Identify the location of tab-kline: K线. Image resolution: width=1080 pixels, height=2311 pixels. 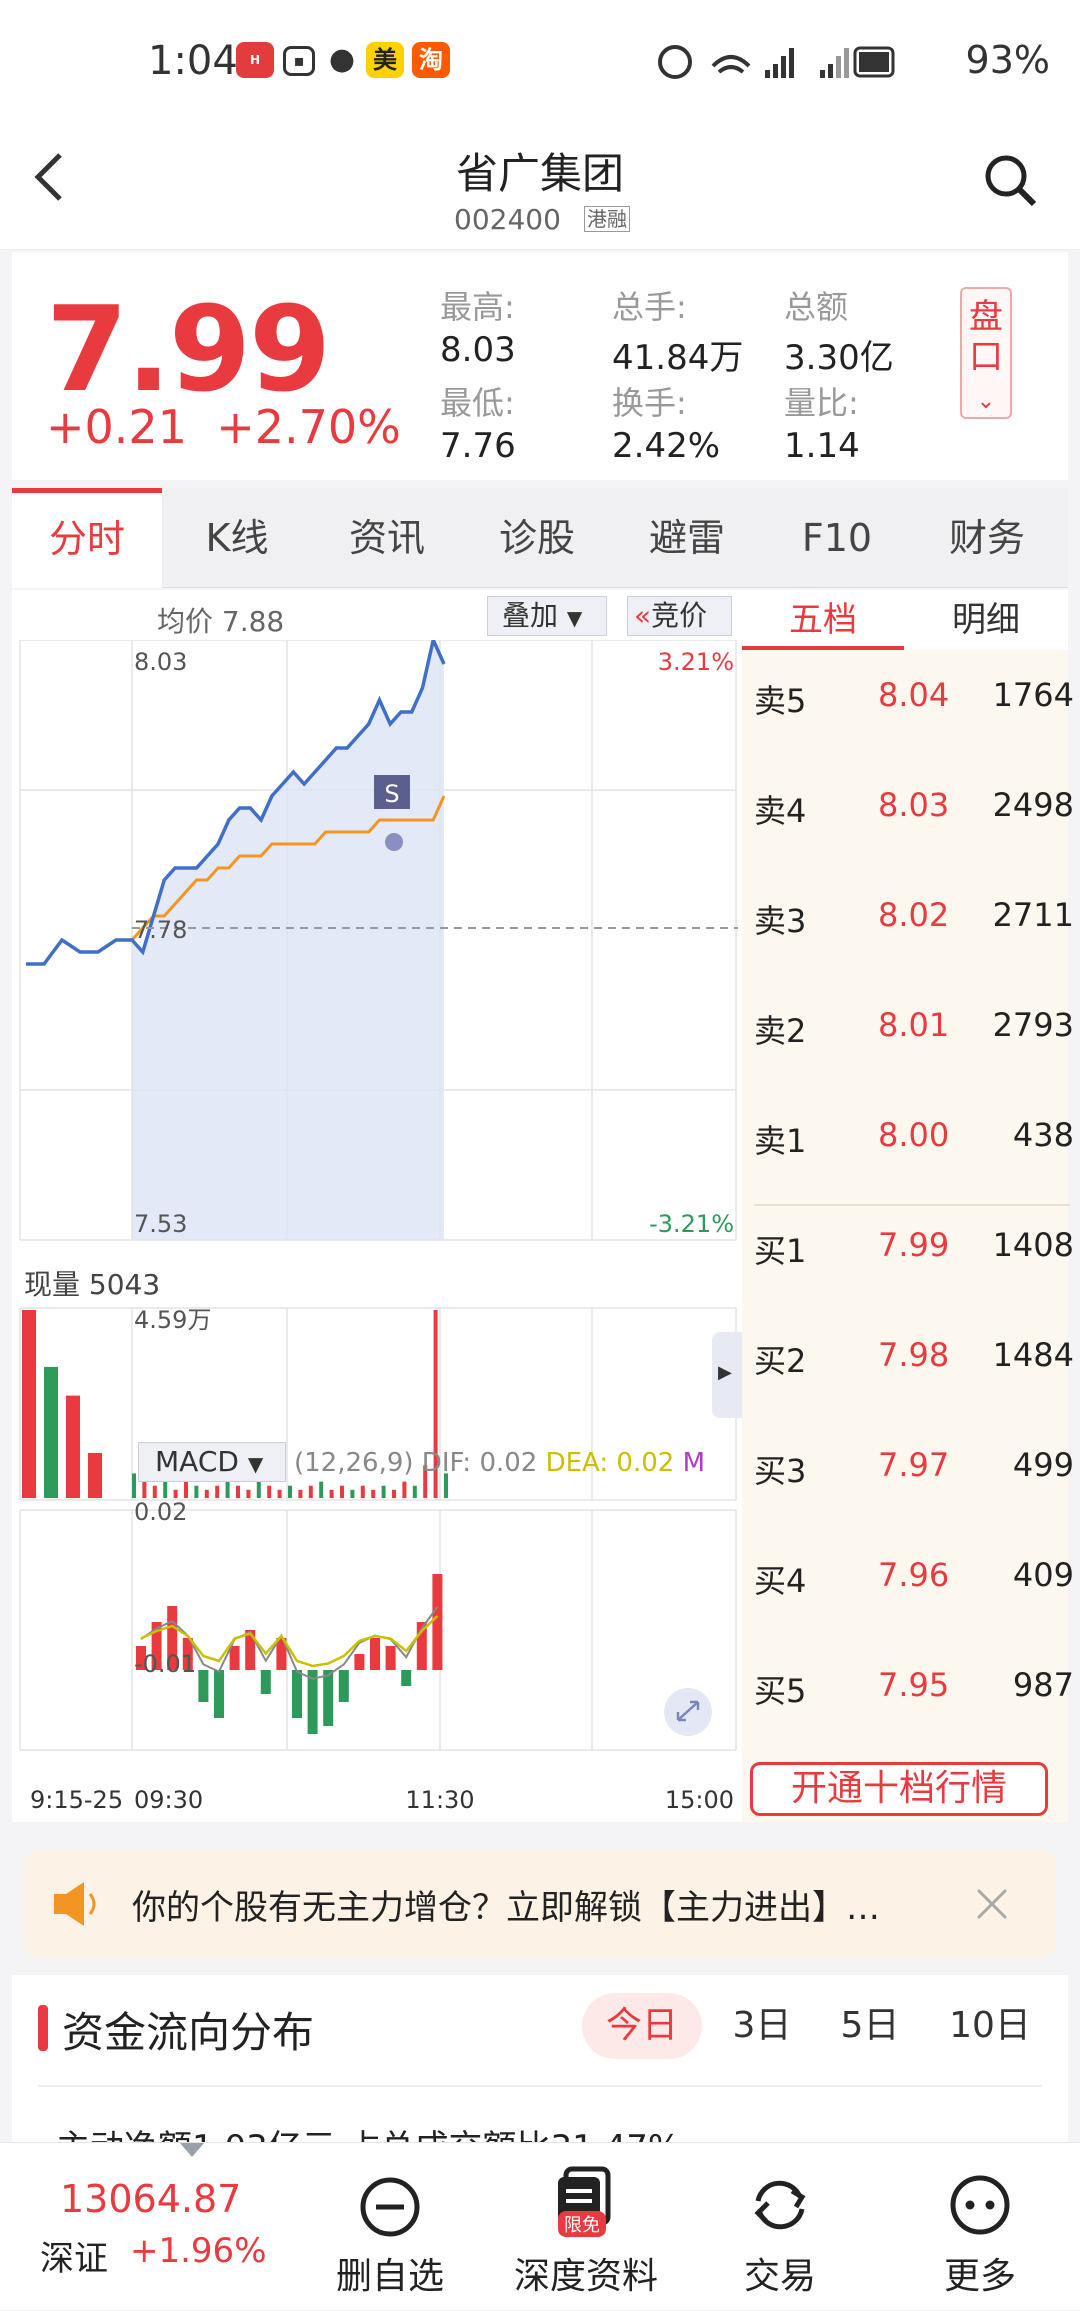
(237, 538).